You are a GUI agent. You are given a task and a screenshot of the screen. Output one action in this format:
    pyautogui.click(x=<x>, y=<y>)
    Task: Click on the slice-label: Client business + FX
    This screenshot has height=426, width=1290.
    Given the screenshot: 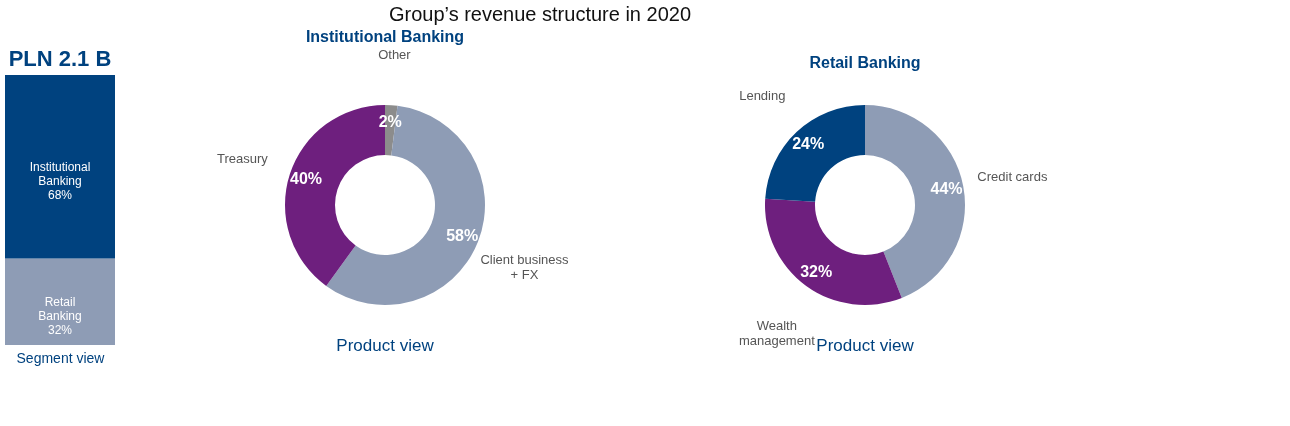 What is the action you would take?
    pyautogui.click(x=525, y=267)
    